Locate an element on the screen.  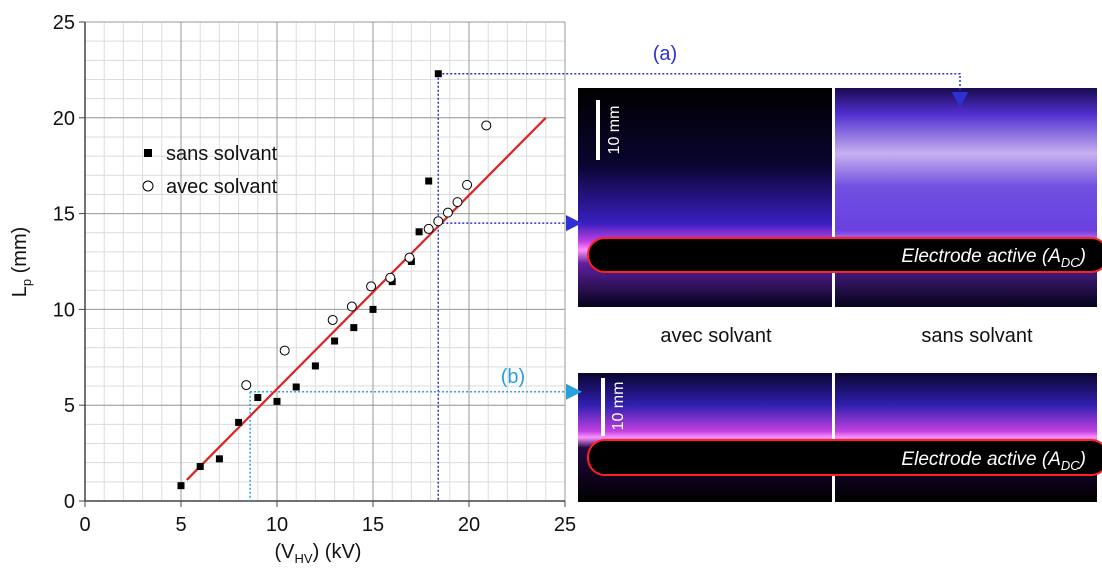
y-axis-label: Lp (mm) is located at coordinates (21, 262).